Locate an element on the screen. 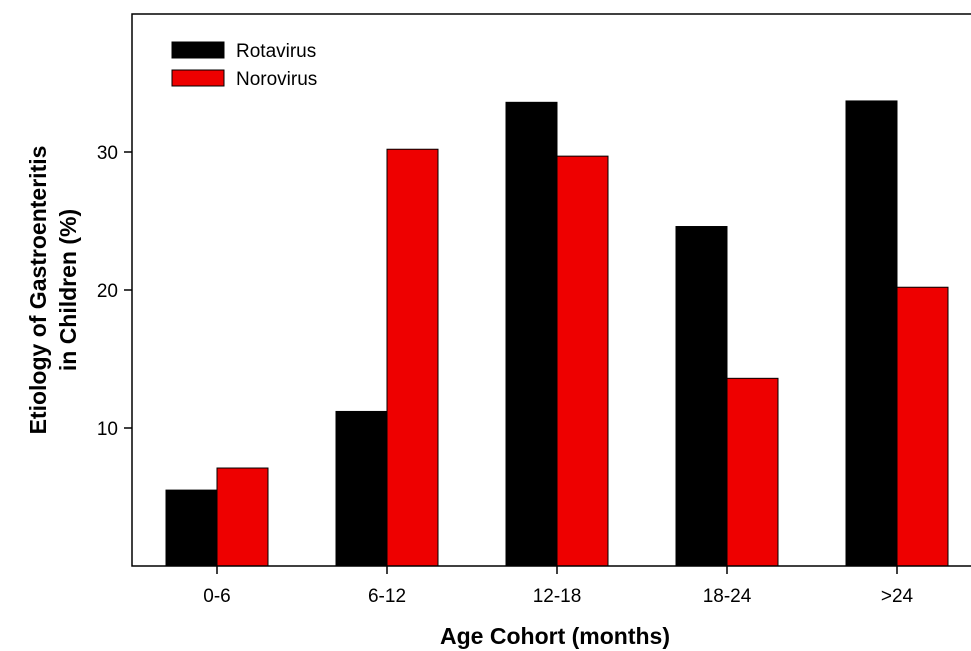  y-tick-label-0: 10 is located at coordinates (107, 429).